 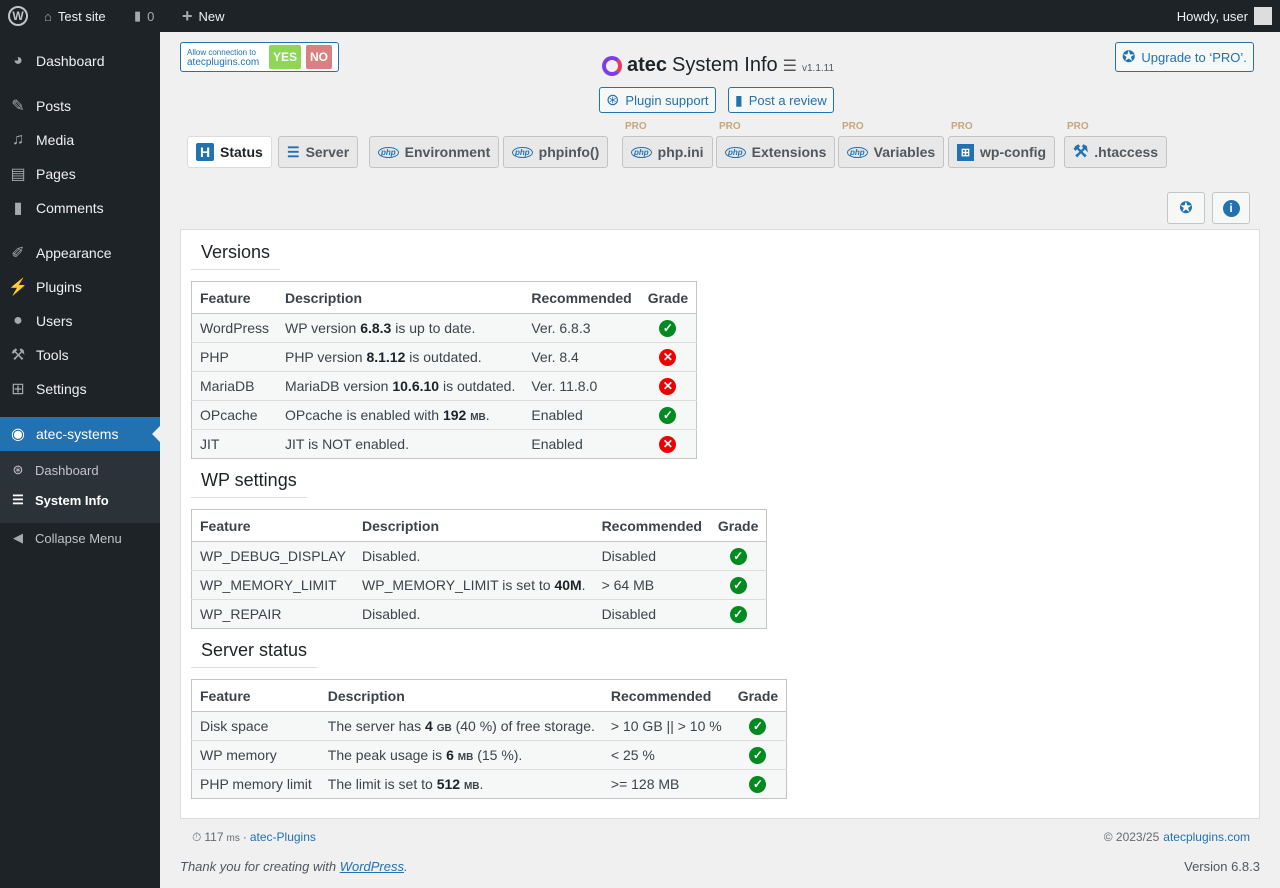 I want to click on post-review-button: ▮ Post a review, so click(x=781, y=100).